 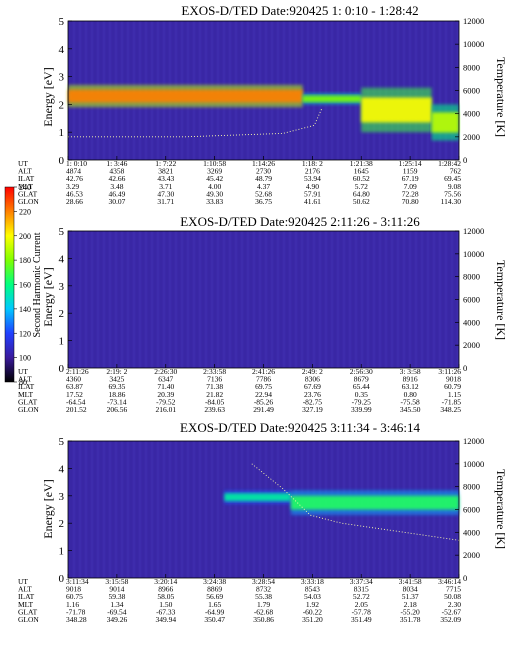 What do you see at coordinates (312, 163) in the screenshot?
I see `orbit-cell: 1:18: 2` at bounding box center [312, 163].